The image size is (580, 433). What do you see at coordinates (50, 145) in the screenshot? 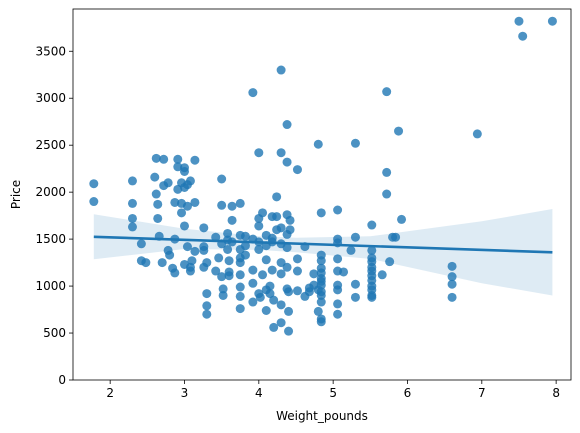
I see `y-tick-label: 2500` at bounding box center [50, 145].